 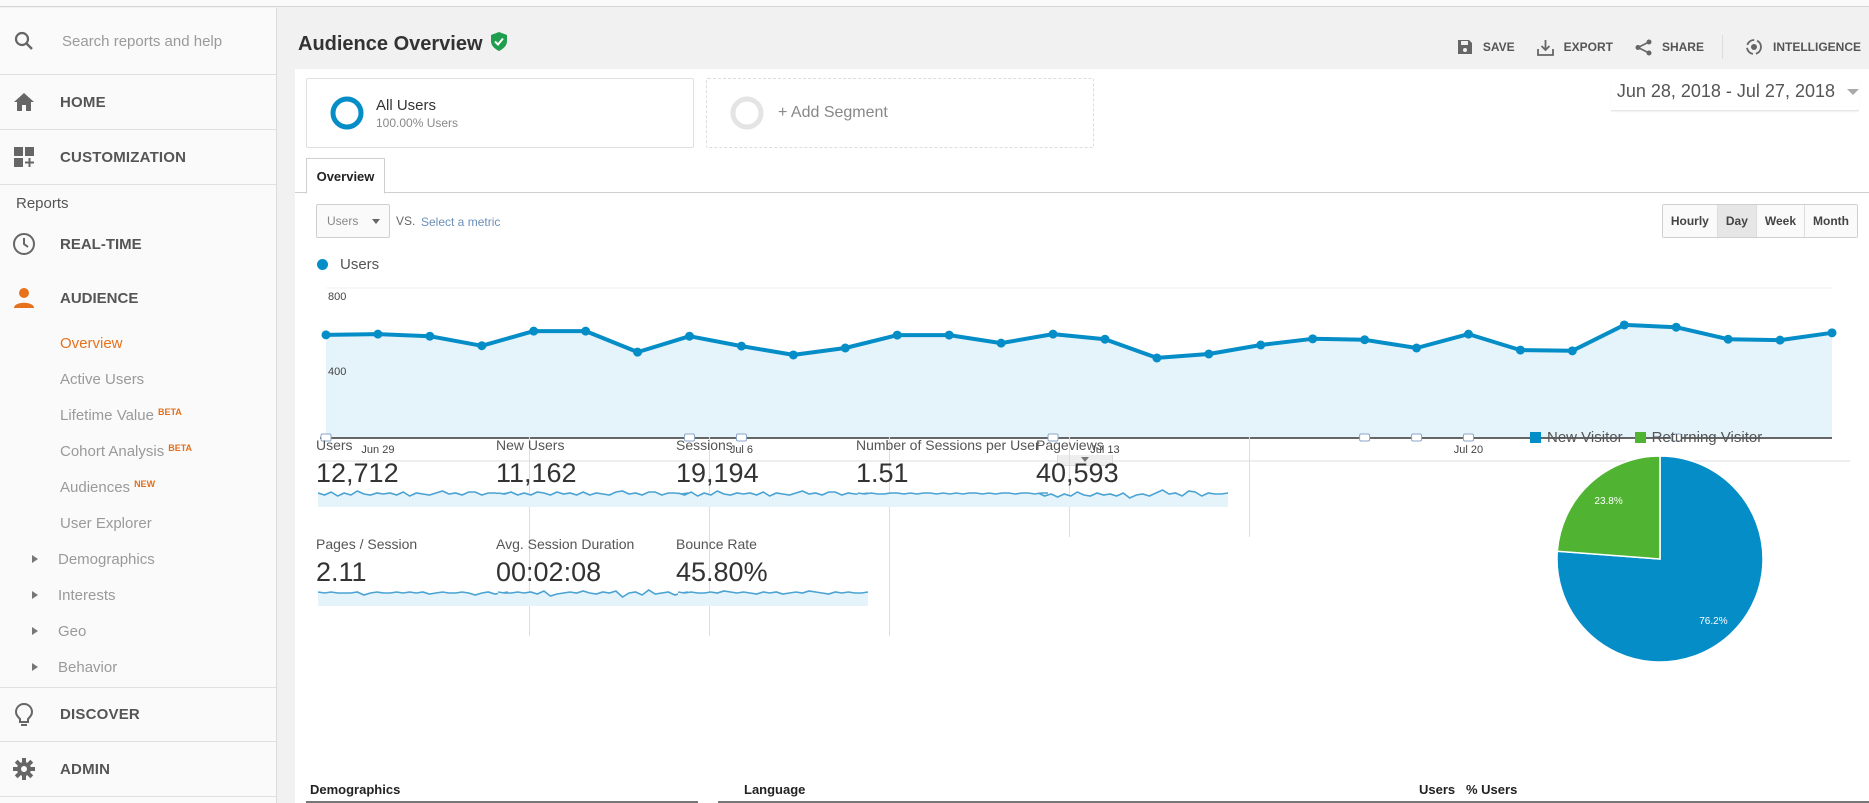 What do you see at coordinates (717, 473) in the screenshot?
I see `metric-value: 19,194` at bounding box center [717, 473].